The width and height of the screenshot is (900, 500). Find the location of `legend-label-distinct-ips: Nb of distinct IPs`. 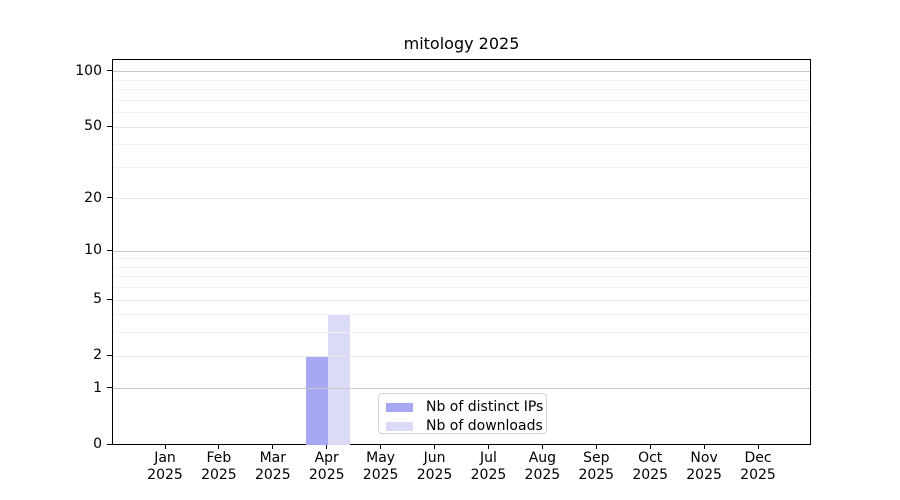

legend-label-distinct-ips: Nb of distinct IPs is located at coordinates (485, 407).